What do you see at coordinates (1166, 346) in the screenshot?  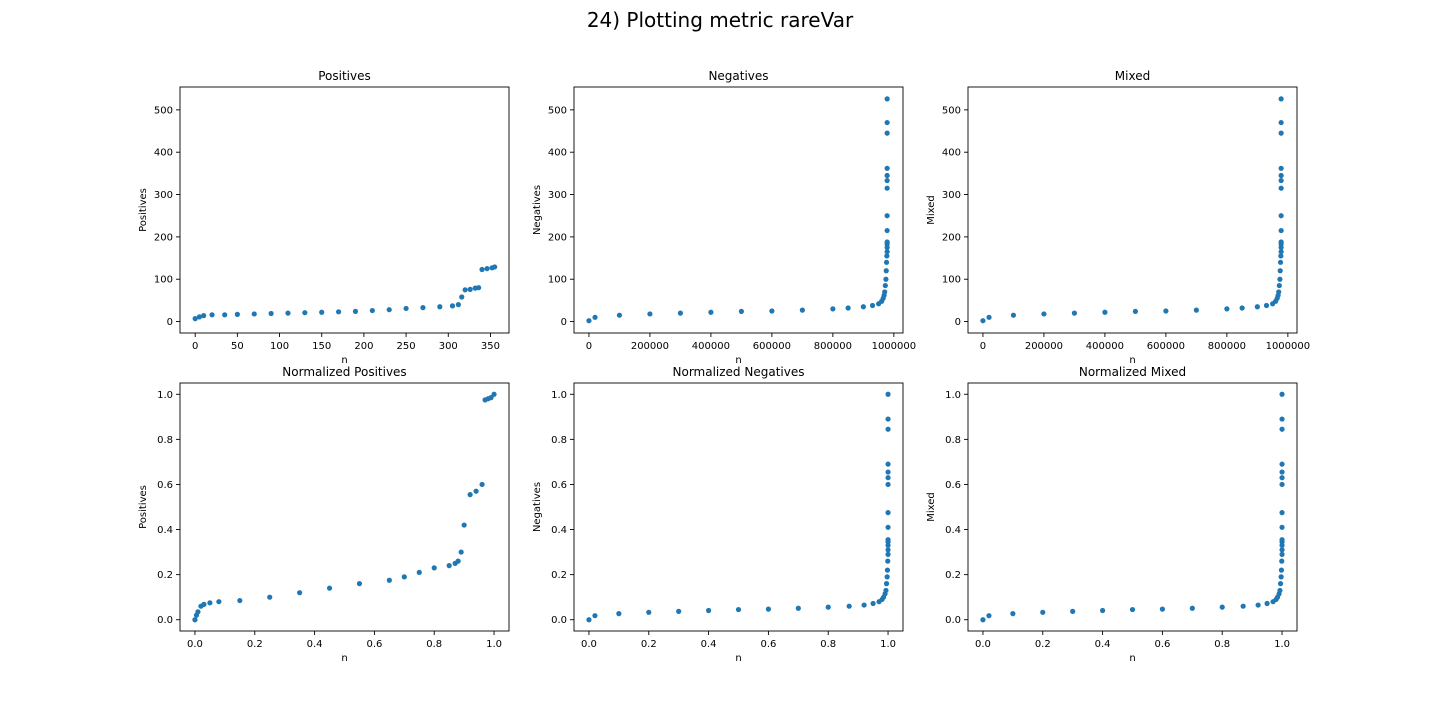 I see `x-tick-label: 600000` at bounding box center [1166, 346].